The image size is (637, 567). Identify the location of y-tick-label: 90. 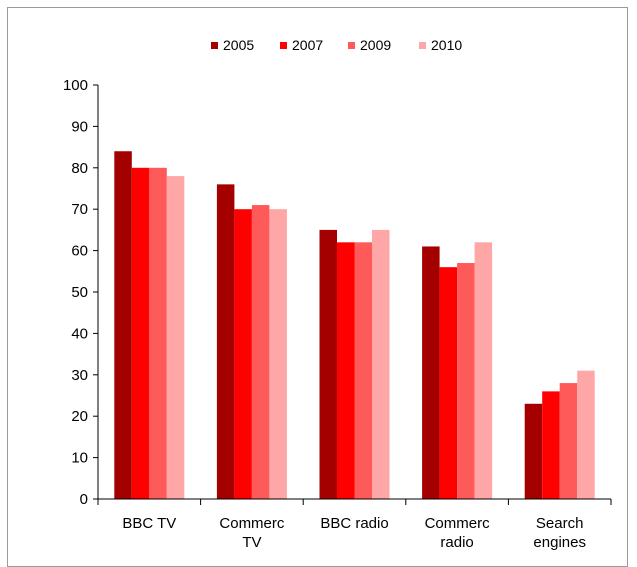
(79, 126).